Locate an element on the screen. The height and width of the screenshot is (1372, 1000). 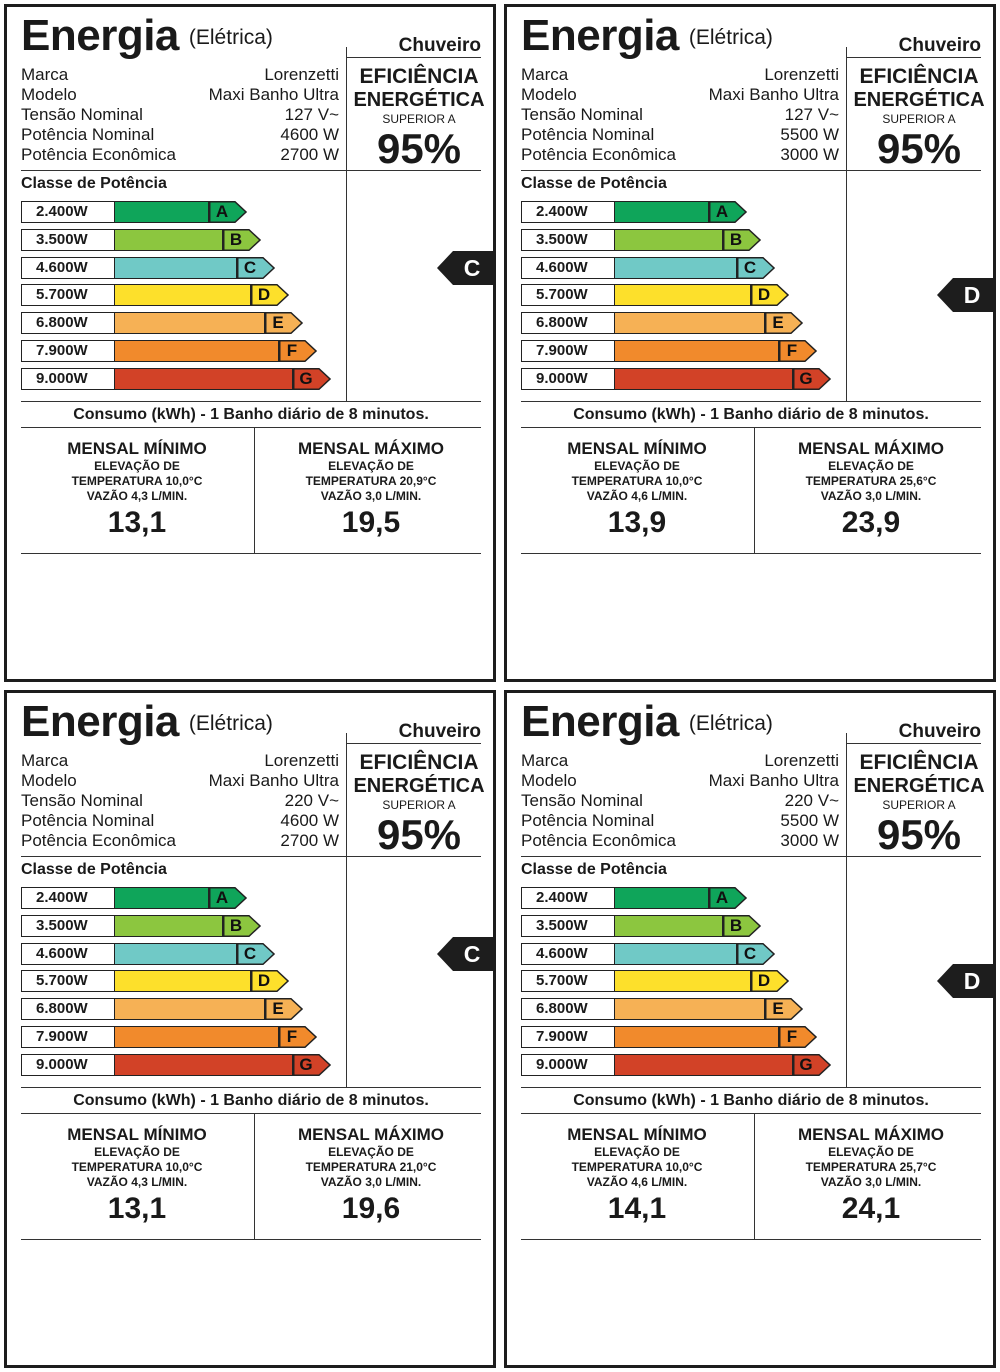
spec-label: Potência Econômica is located at coordinates (598, 840).